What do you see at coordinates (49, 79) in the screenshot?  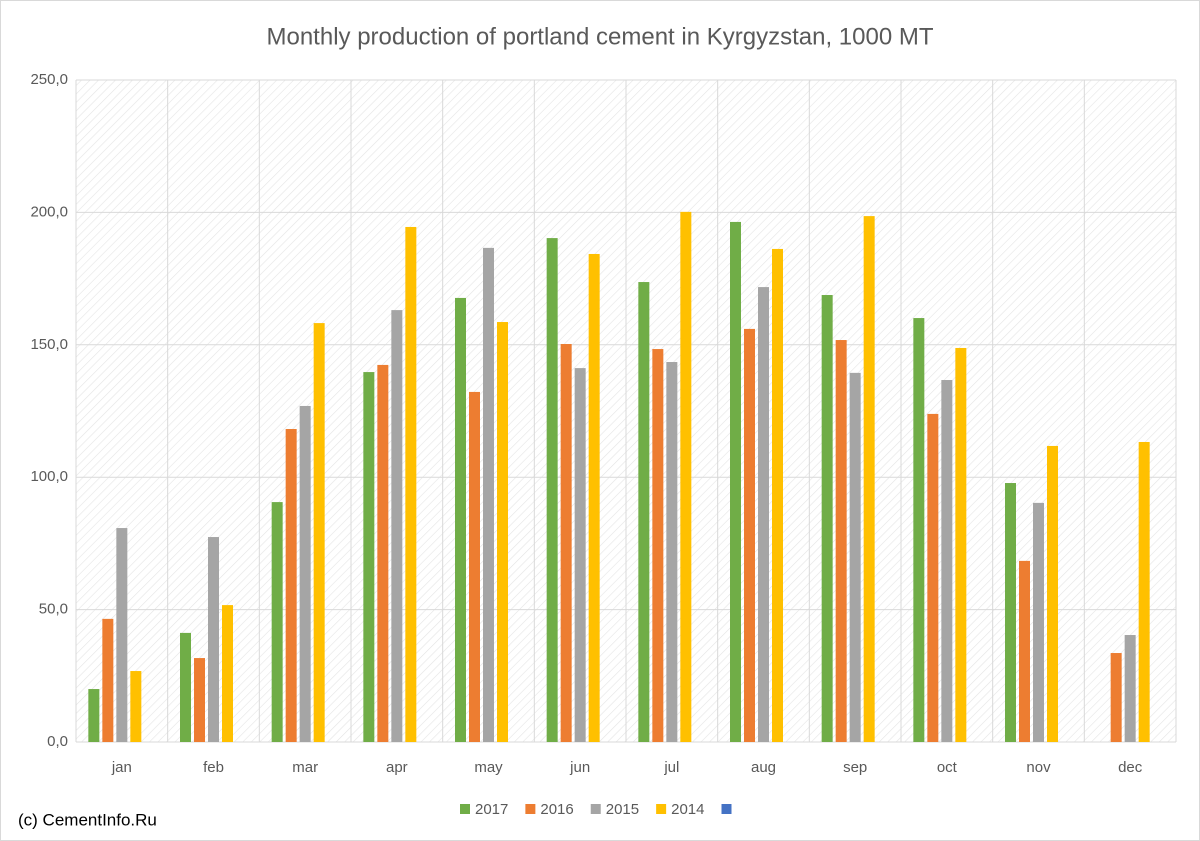 I see `y-tick-label: 250,0` at bounding box center [49, 79].